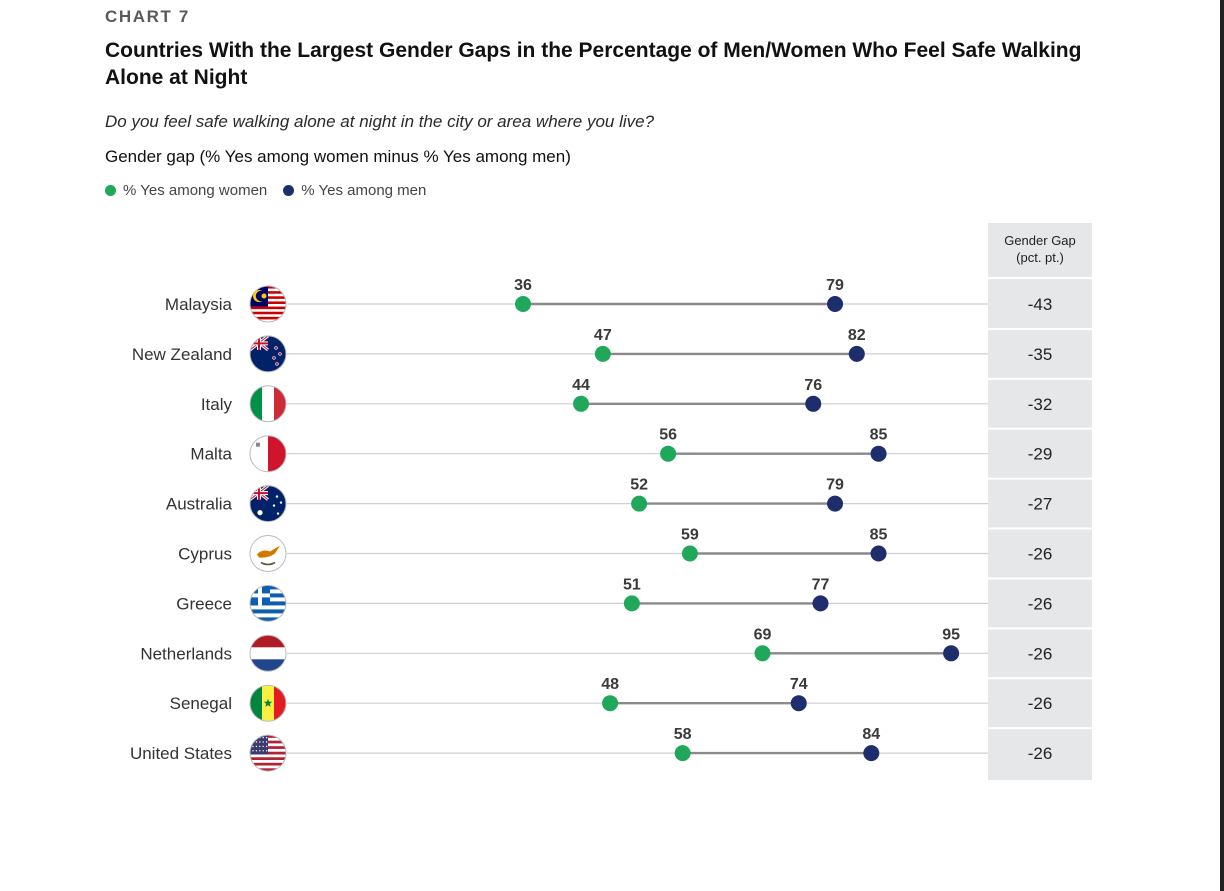 The width and height of the screenshot is (1224, 891). Describe the element at coordinates (871, 753) in the screenshot. I see `men-dot-united-states` at that location.